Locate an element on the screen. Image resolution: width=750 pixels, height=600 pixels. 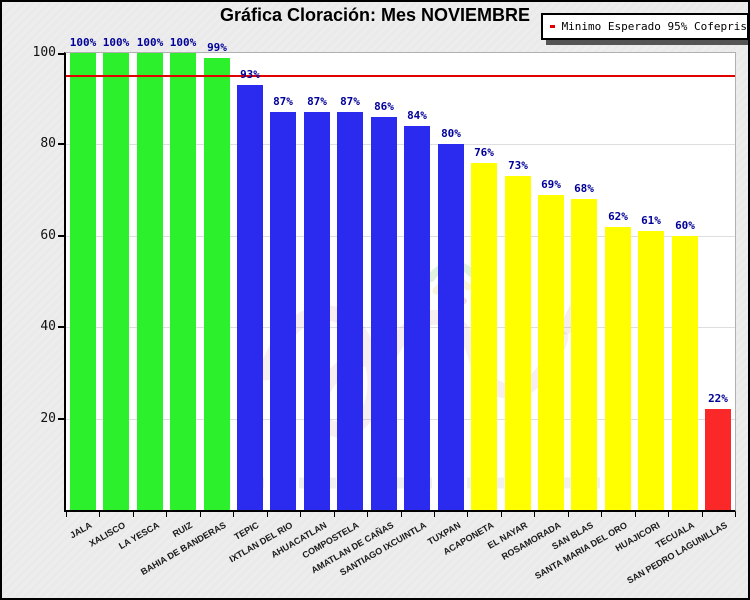
bar-bahia-de-banderas is located at coordinates (216, 284).